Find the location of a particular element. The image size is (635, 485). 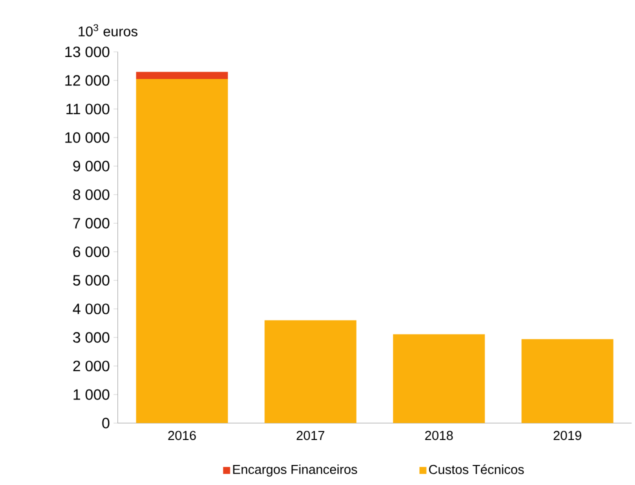

y-tick-label: 10 000 is located at coordinates (87, 137).